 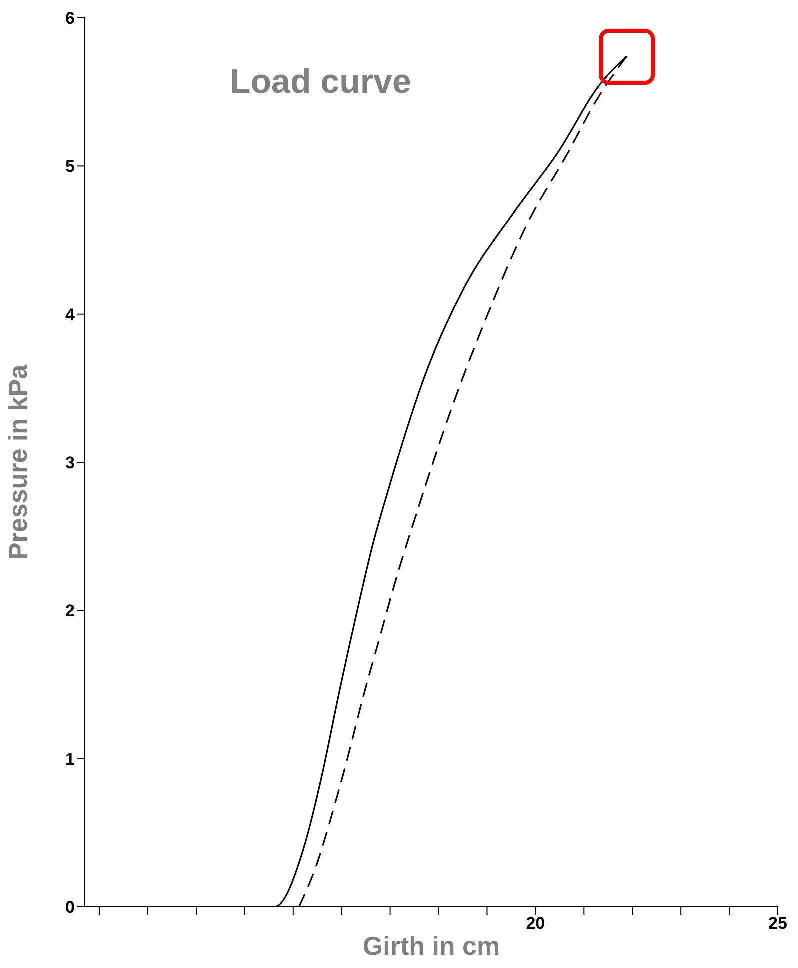 I want to click on y-tick-label: 6, so click(x=70, y=18).